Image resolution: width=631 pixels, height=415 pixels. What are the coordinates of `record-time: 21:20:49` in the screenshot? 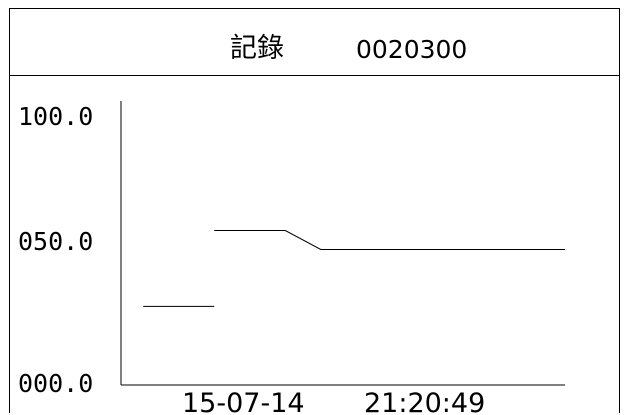 It's located at (424, 401).